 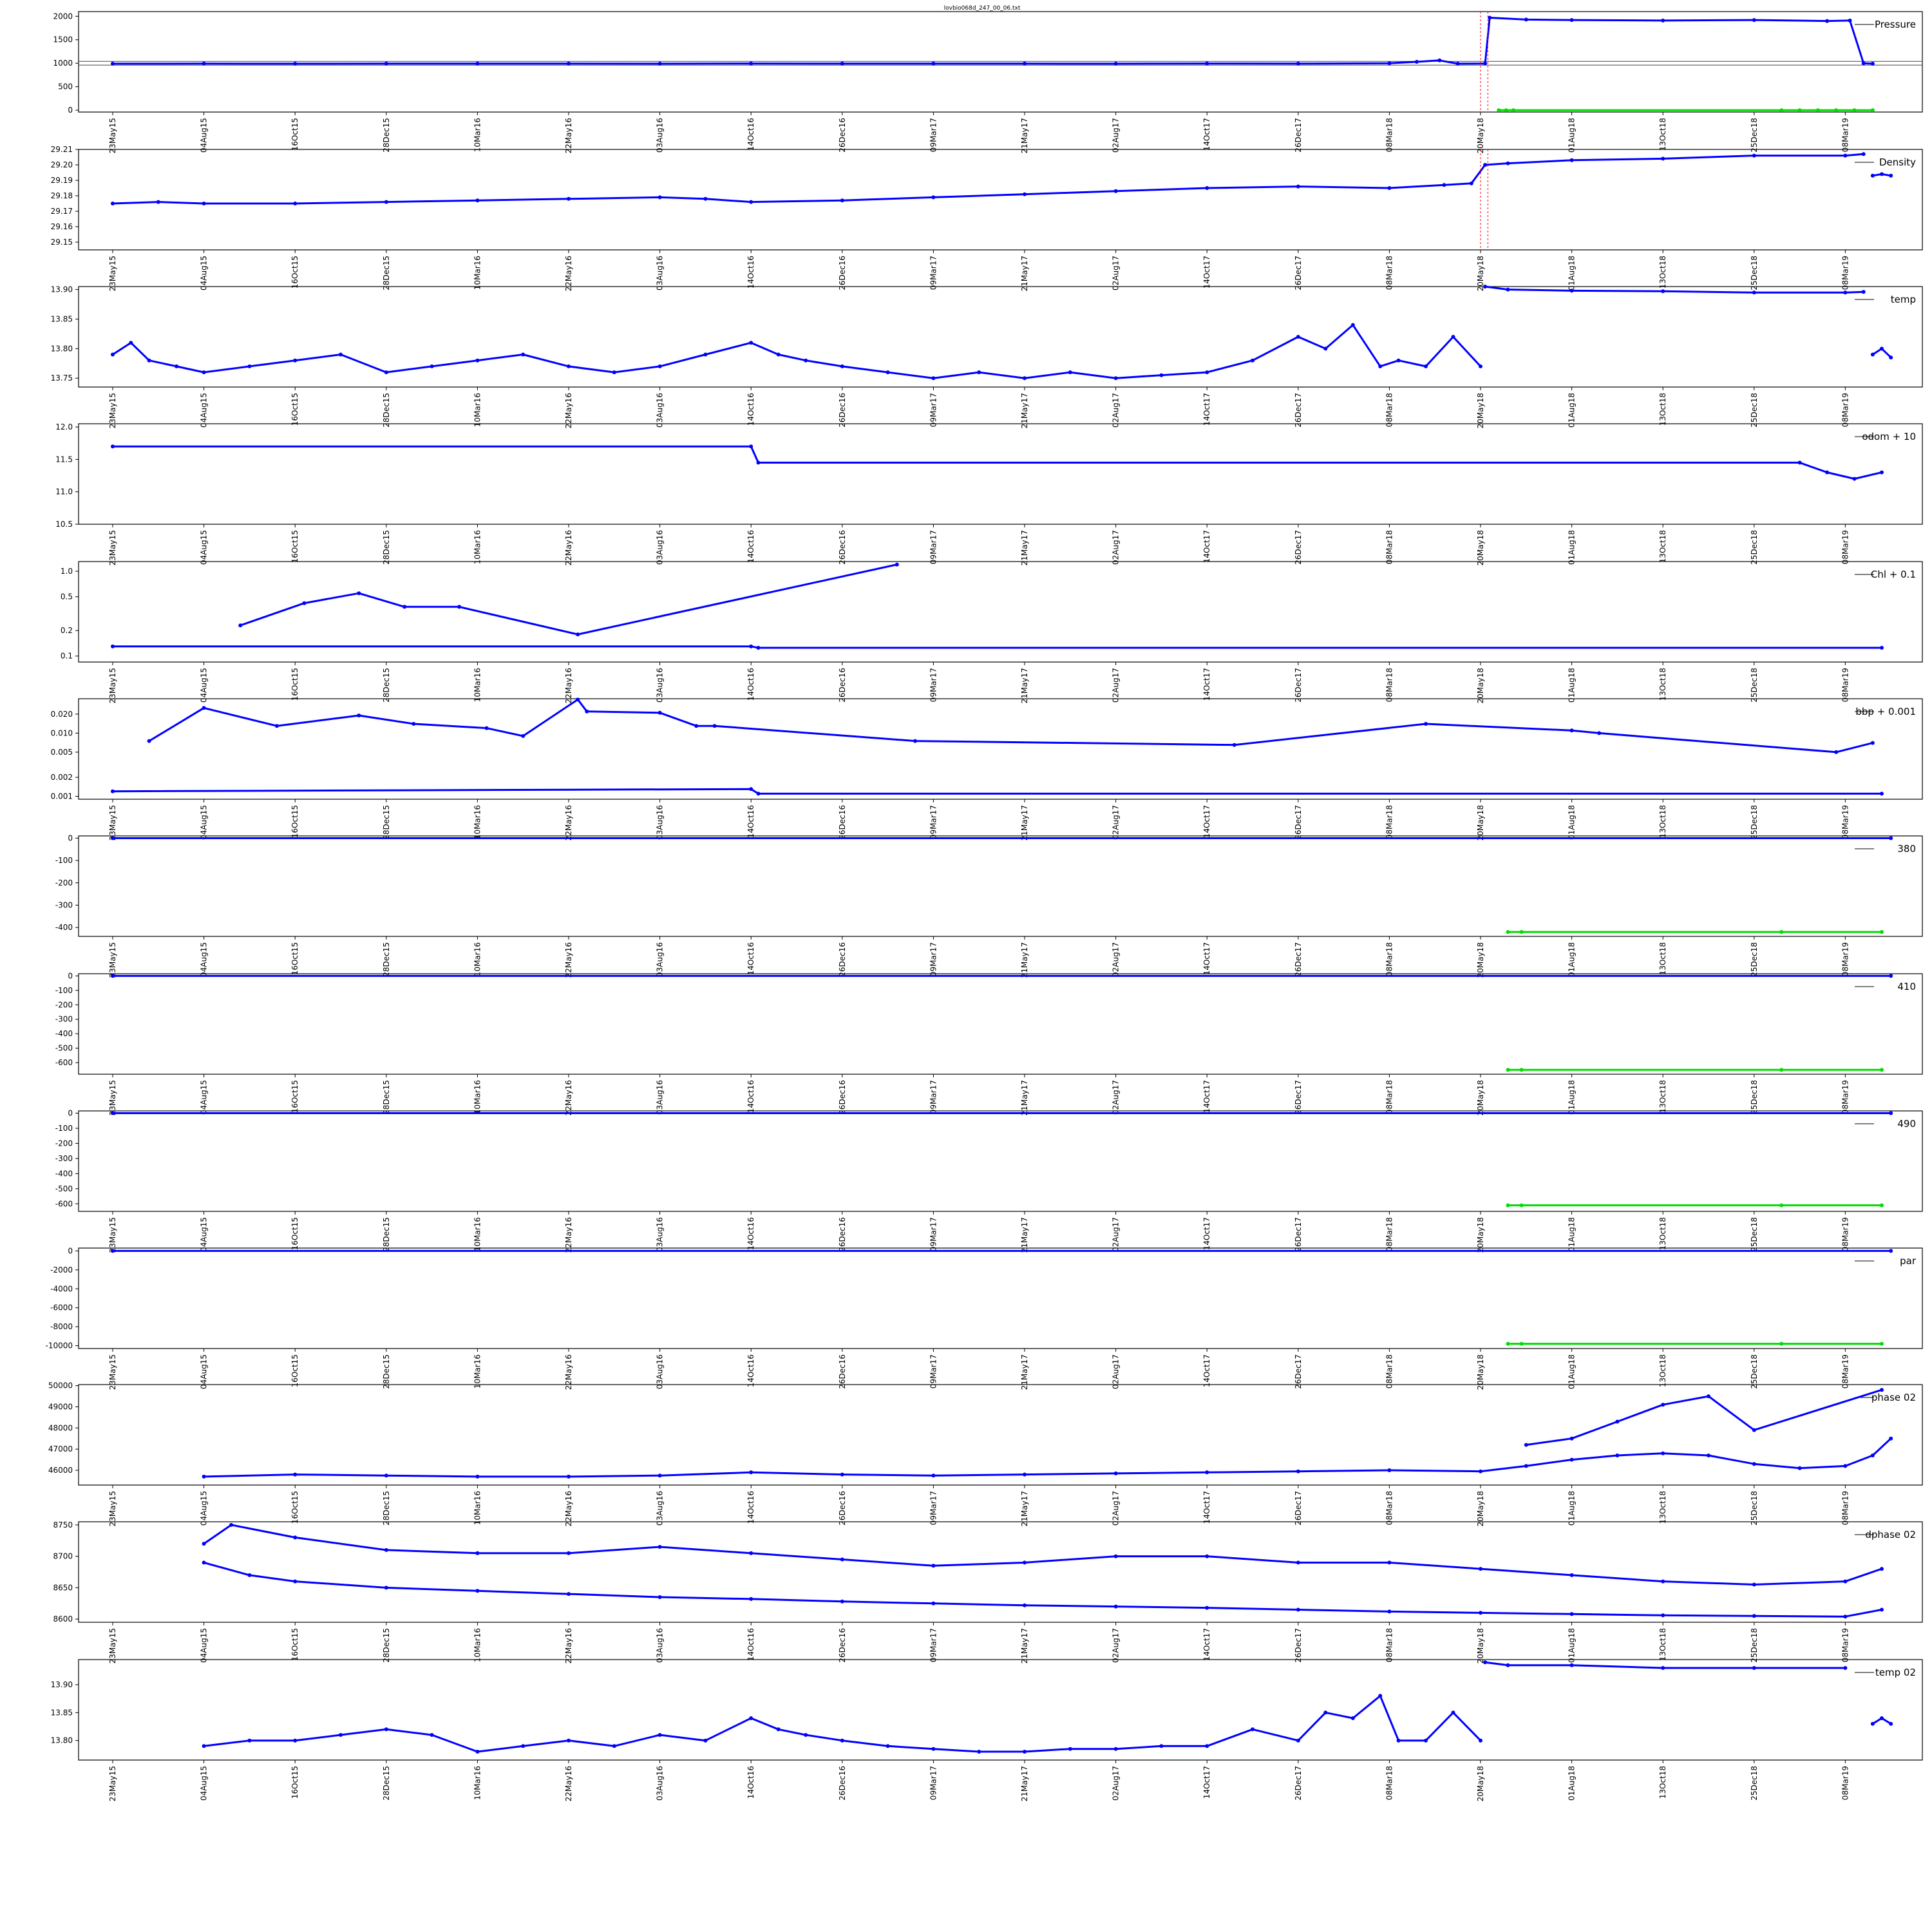 What do you see at coordinates (1481, 1235) in the screenshot?
I see `x-tick-label: 20May18` at bounding box center [1481, 1235].